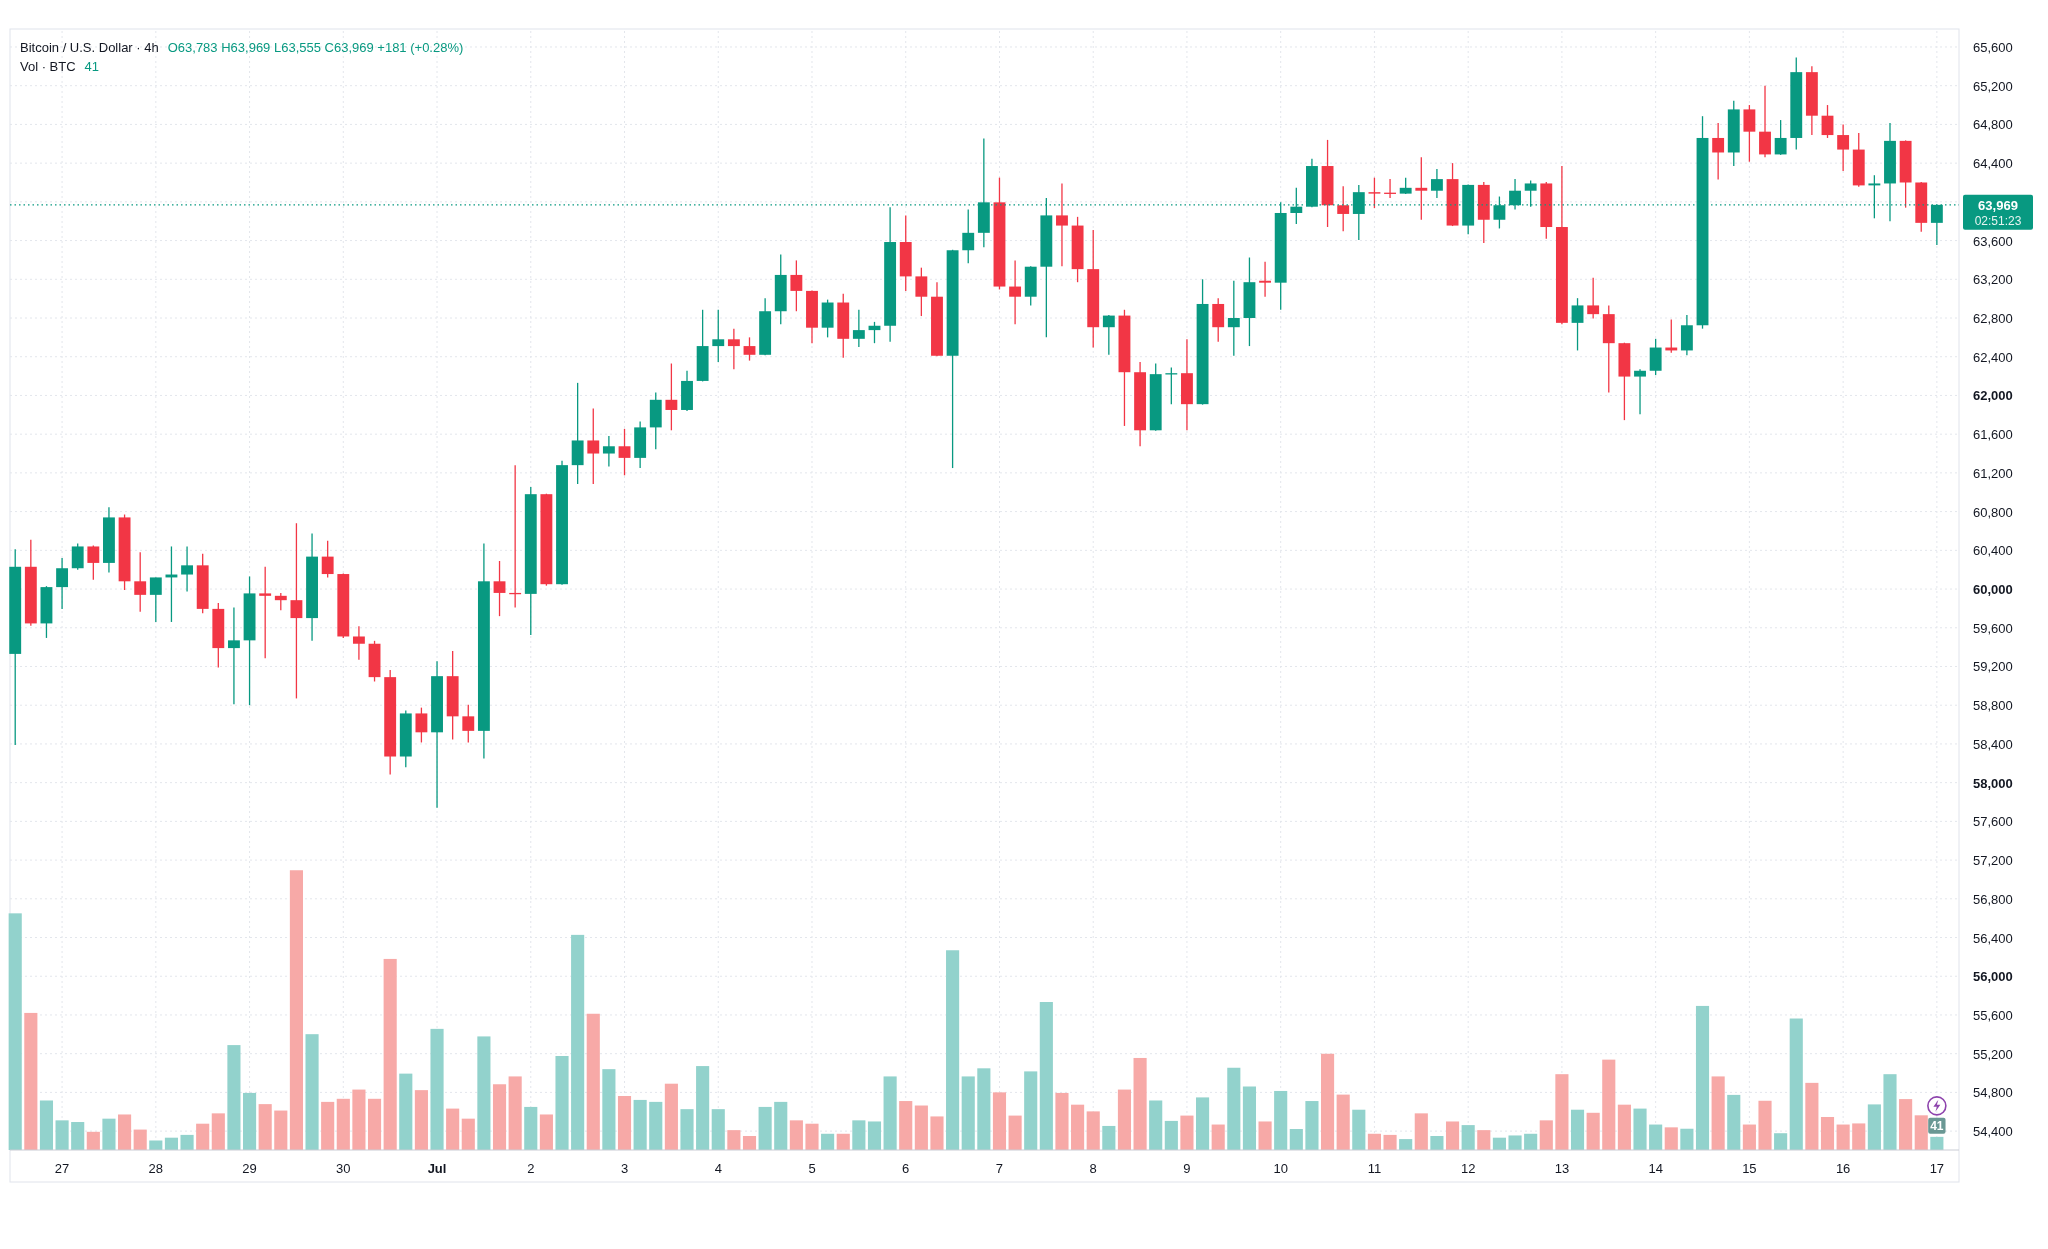  Describe the element at coordinates (1993, 1015) in the screenshot. I see `y-tick-label: 55,600` at that location.